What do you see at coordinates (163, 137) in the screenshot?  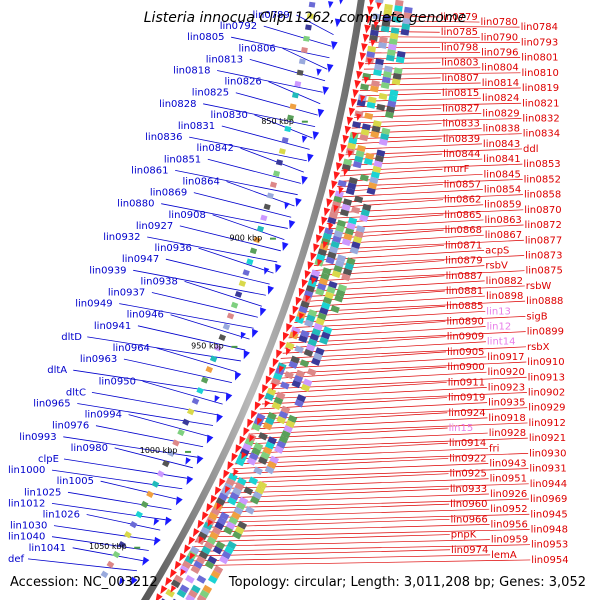 I see `left-gene-label: lin0836` at bounding box center [163, 137].